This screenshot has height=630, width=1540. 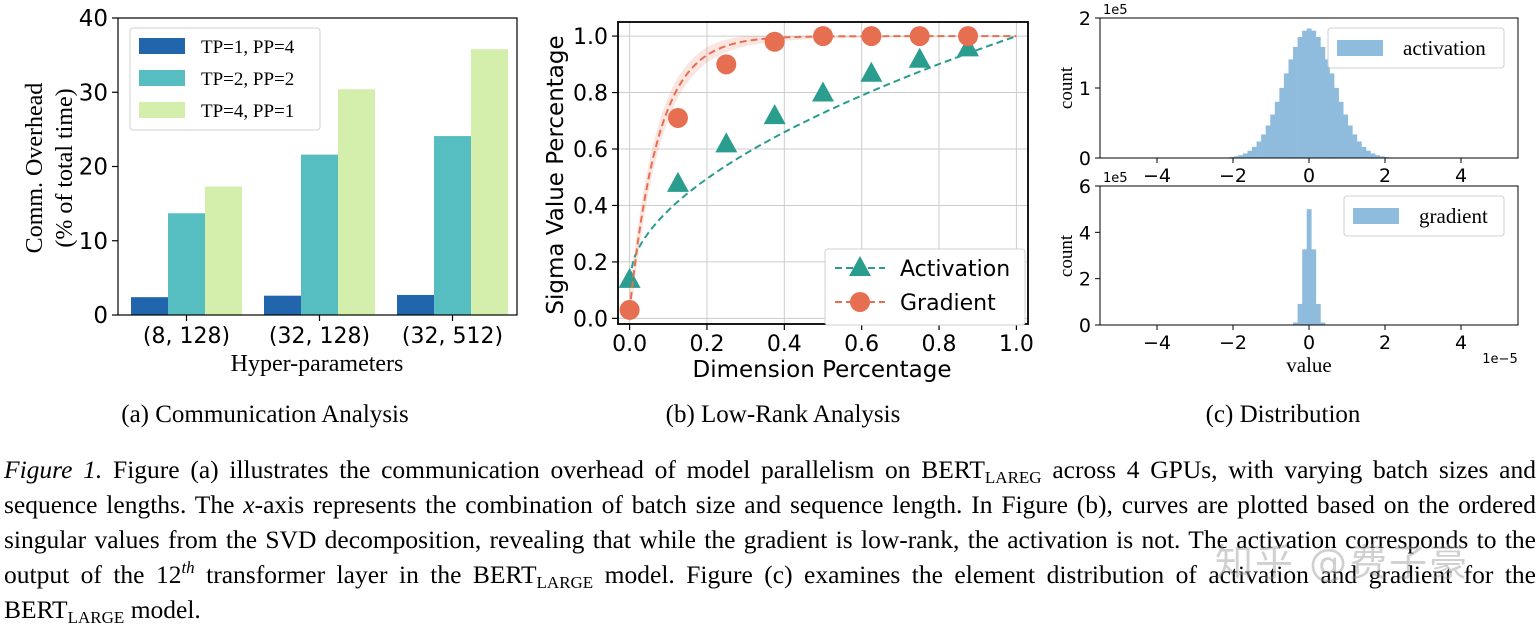 I want to click on series-line-activation, so click(x=822, y=157).